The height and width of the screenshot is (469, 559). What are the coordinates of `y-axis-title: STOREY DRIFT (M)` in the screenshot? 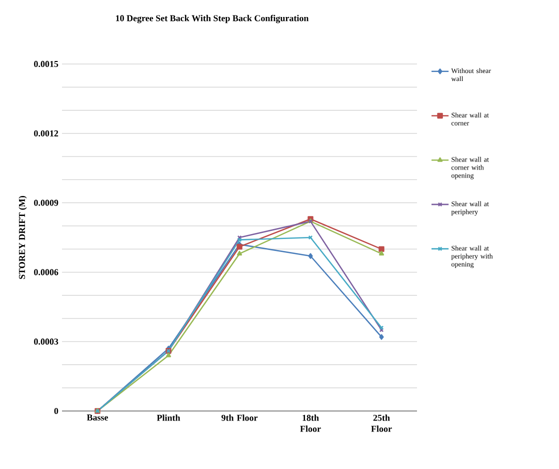 It's located at (22, 237).